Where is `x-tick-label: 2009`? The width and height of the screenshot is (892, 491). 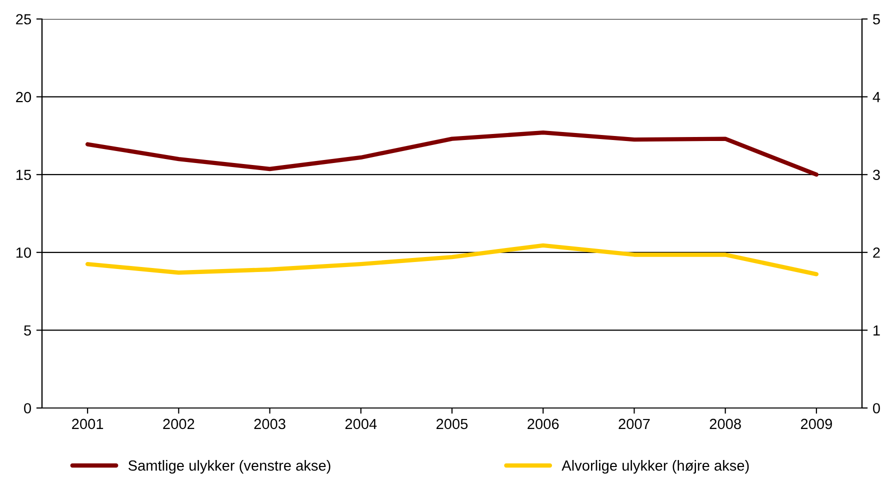 x-tick-label: 2009 is located at coordinates (816, 424).